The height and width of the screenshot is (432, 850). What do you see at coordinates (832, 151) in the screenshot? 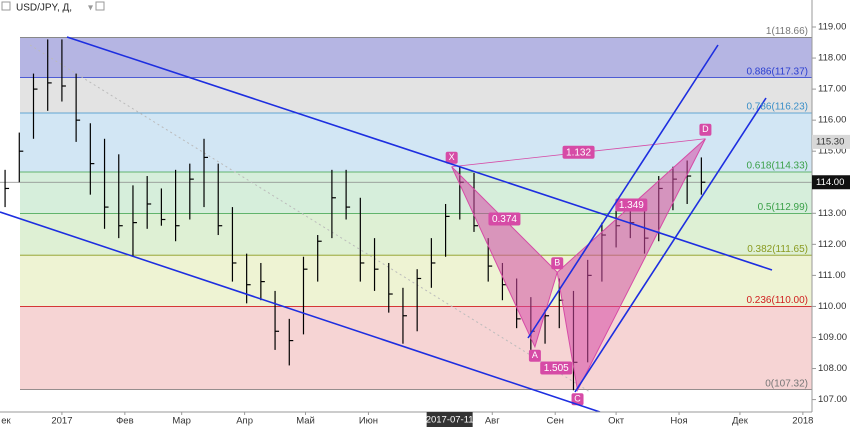
I see `y-tick-label: 115.00` at bounding box center [832, 151].